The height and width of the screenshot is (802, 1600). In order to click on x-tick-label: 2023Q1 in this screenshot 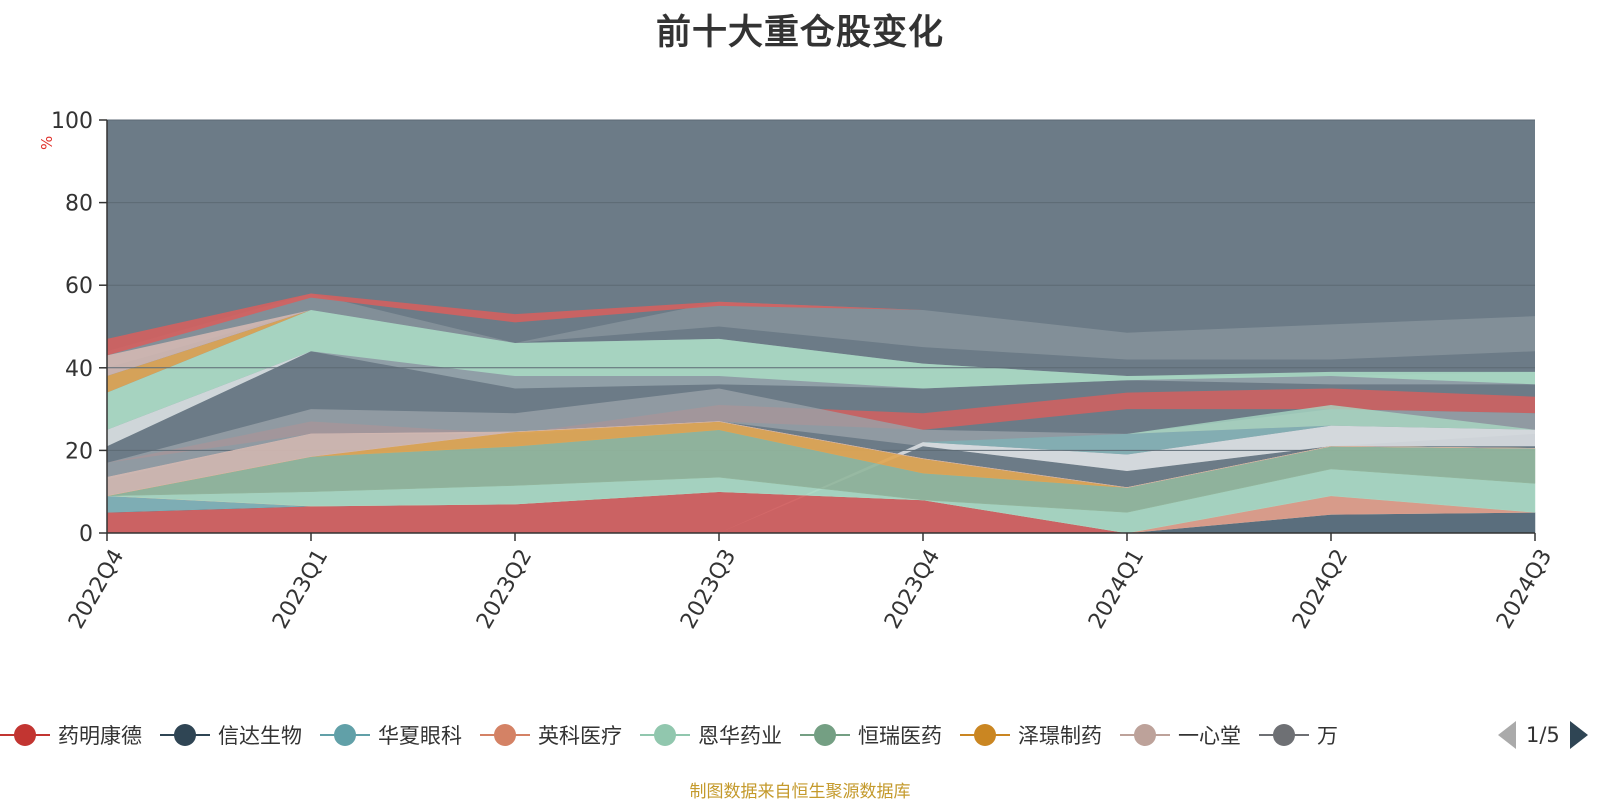, I will do `click(300, 589)`.